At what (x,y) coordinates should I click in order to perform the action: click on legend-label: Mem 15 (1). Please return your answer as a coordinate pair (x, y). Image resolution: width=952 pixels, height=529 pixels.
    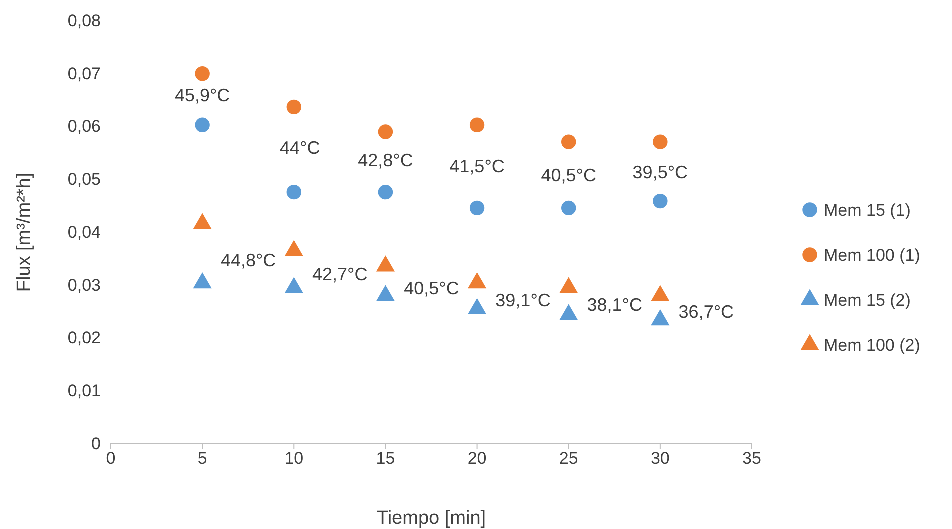
    Looking at the image, I should click on (867, 210).